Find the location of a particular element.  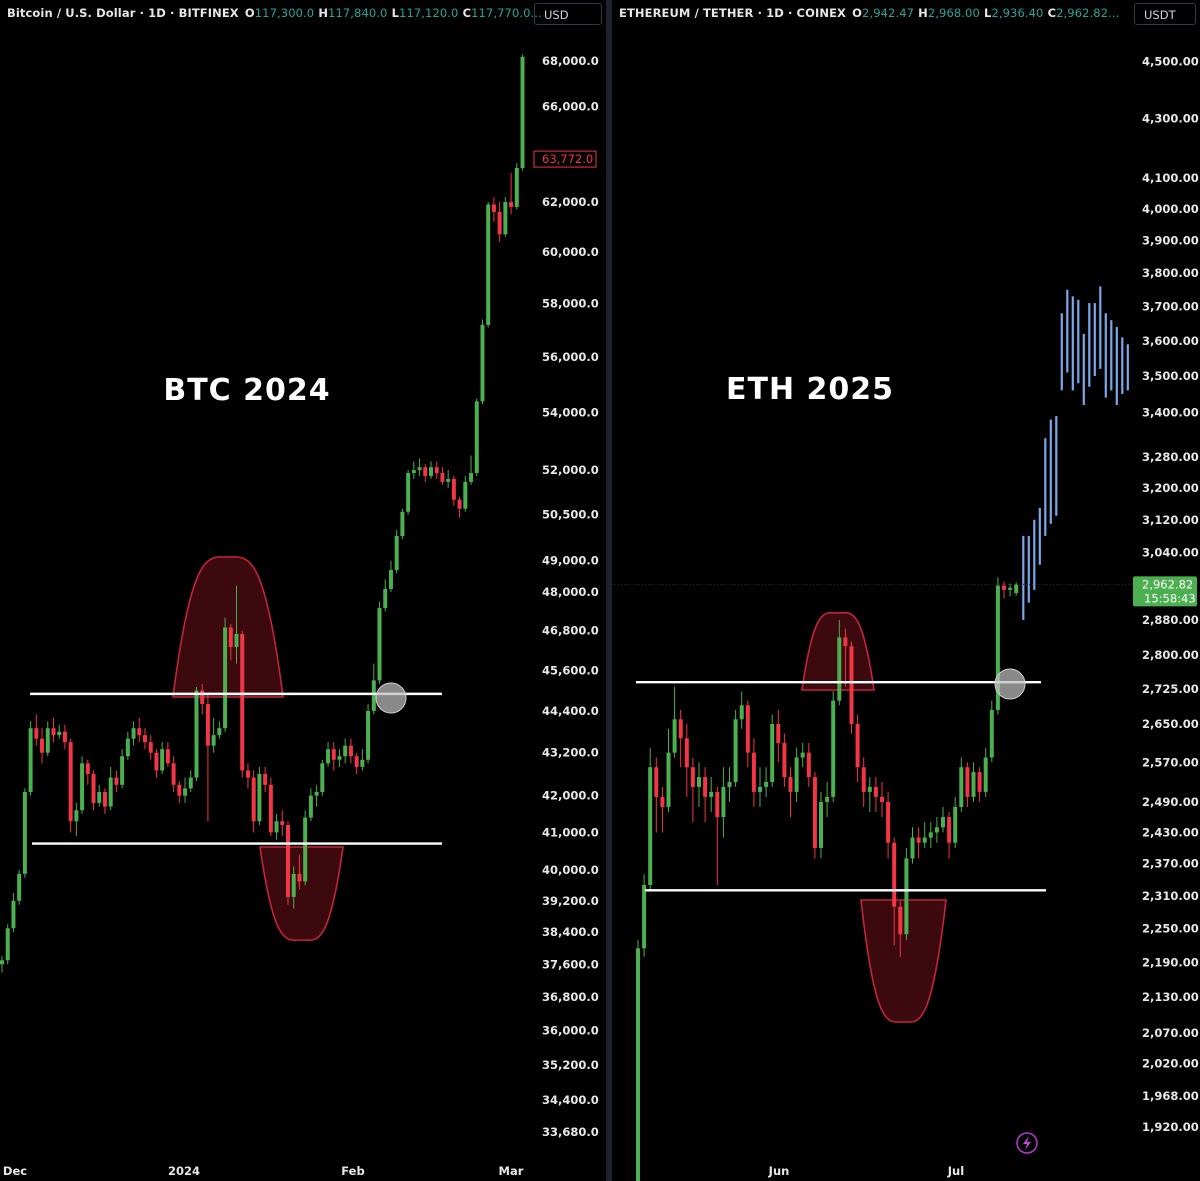

x-axis-tick-label: 2024 is located at coordinates (184, 1171).